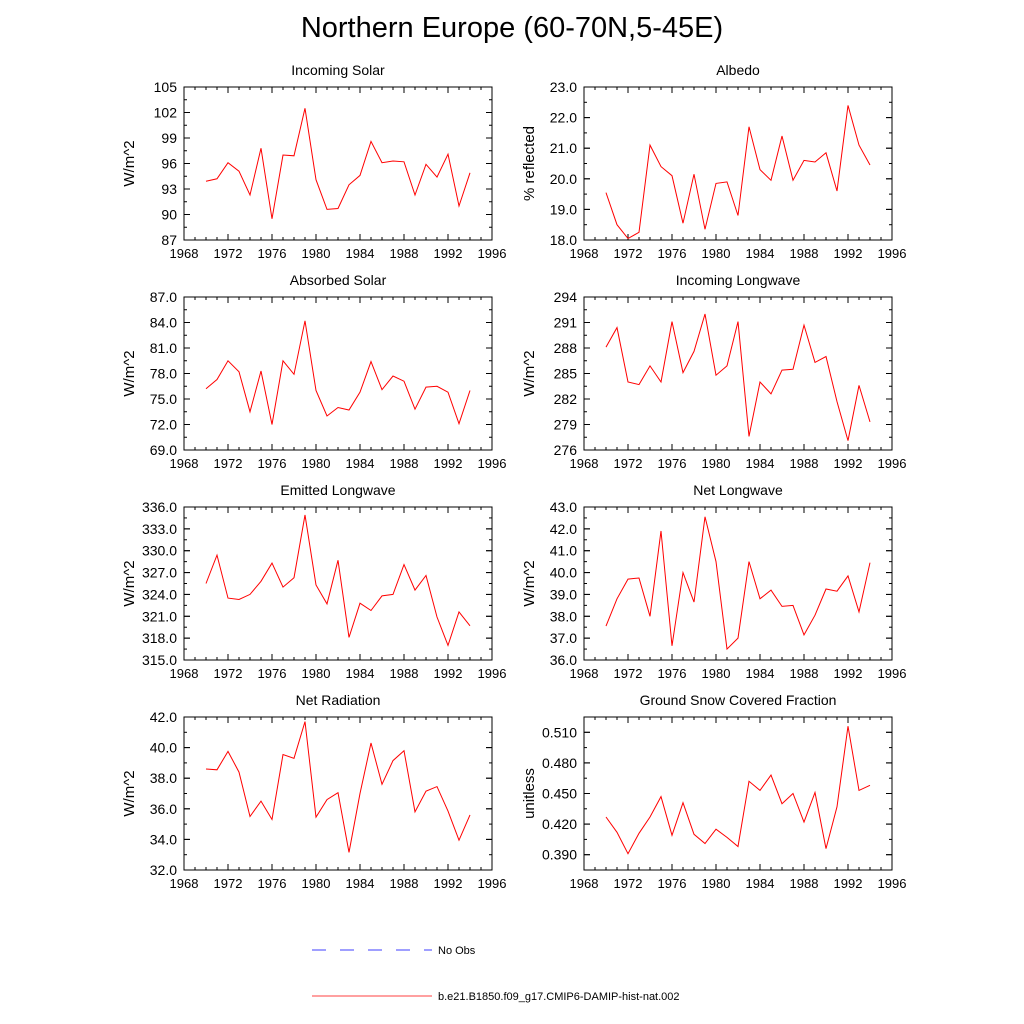 Image resolution: width=1024 pixels, height=1024 pixels. Describe the element at coordinates (566, 348) in the screenshot. I see `y-tick-label: 288` at that location.